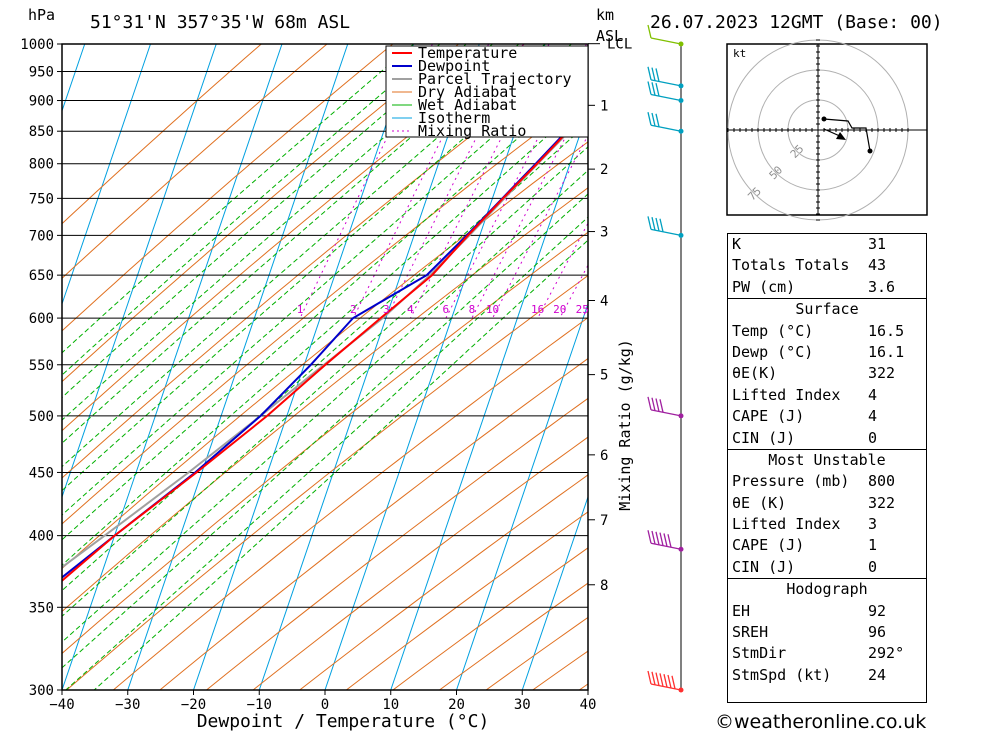 Image resolution: width=1000 pixels, height=733 pixels. I want to click on temperature-label: 20, so click(456, 705).